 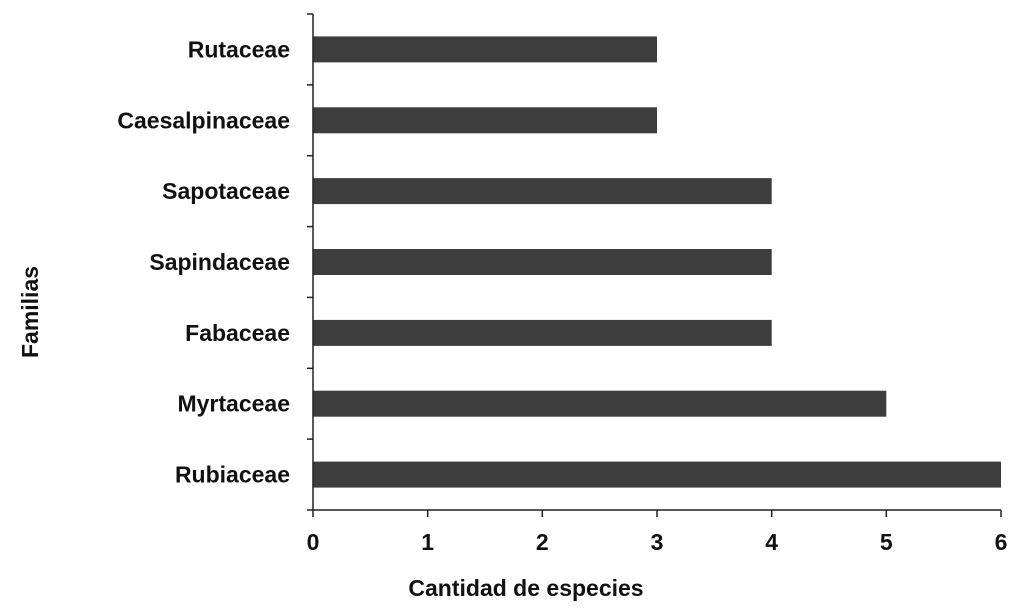 I want to click on bar-caesalpinaceae, so click(x=485, y=120).